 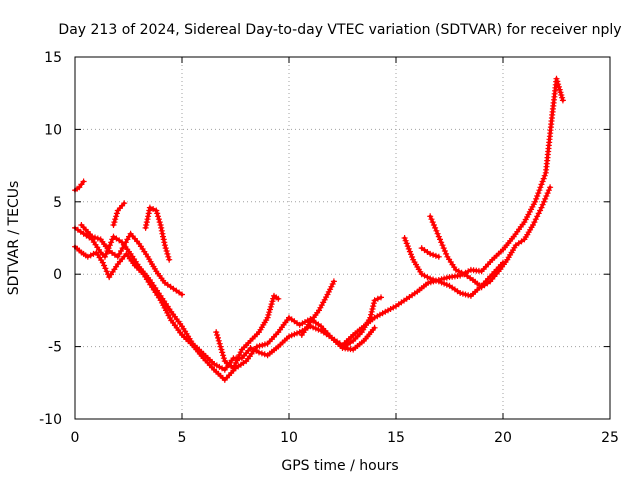 I want to click on x-tick-label: 25, so click(x=610, y=438).